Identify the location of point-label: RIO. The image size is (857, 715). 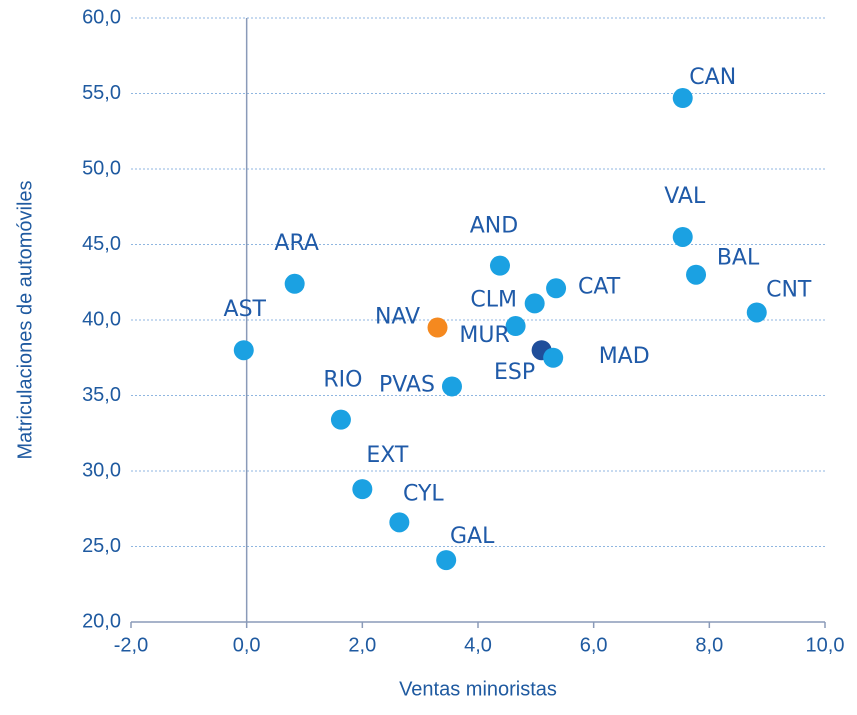
(342, 380).